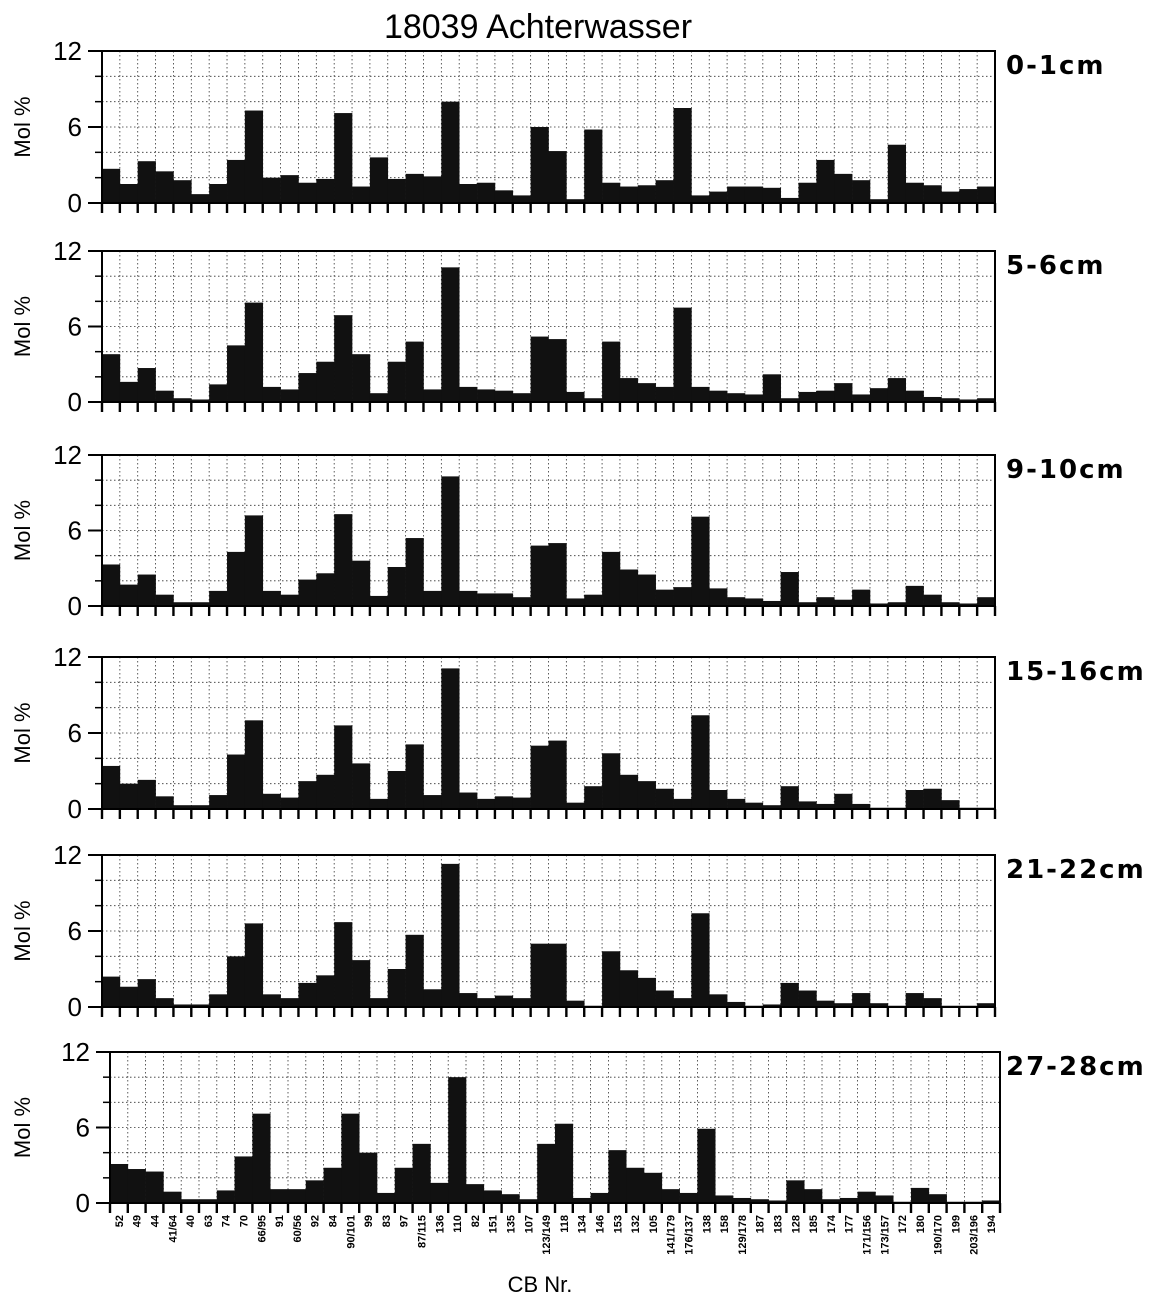 Image resolution: width=1155 pixels, height=1304 pixels. Describe the element at coordinates (538, 27) in the screenshot. I see `chart-title: 18039 Achterwasser` at that location.